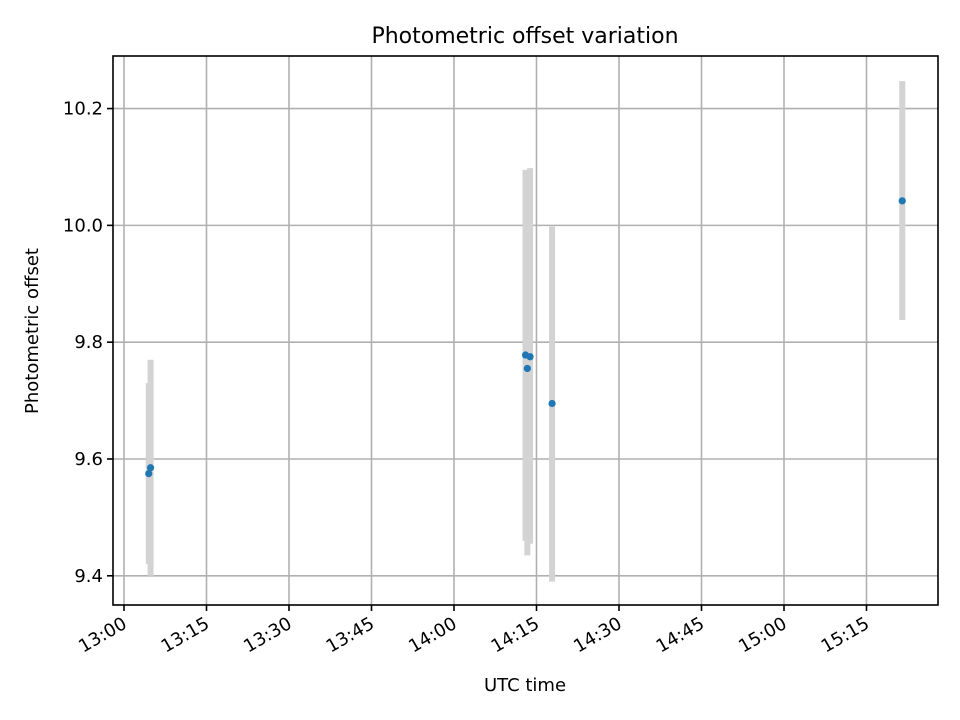 This screenshot has height=720, width=960. Describe the element at coordinates (83, 109) in the screenshot. I see `y-tick-label: 10.2` at that location.